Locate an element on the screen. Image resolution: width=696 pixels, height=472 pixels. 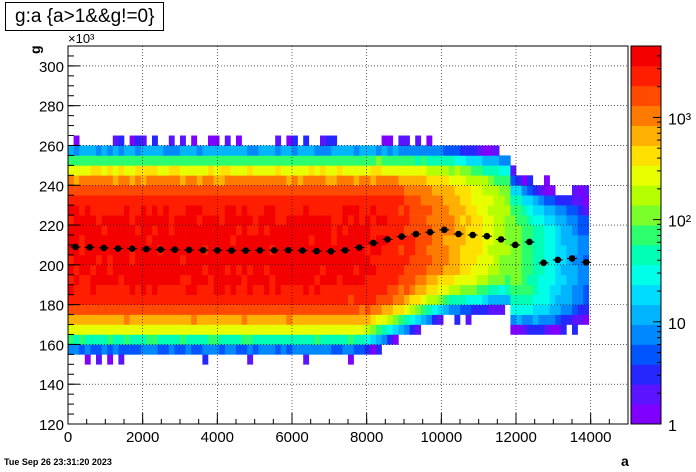
profile-point is located at coordinates (529, 242).